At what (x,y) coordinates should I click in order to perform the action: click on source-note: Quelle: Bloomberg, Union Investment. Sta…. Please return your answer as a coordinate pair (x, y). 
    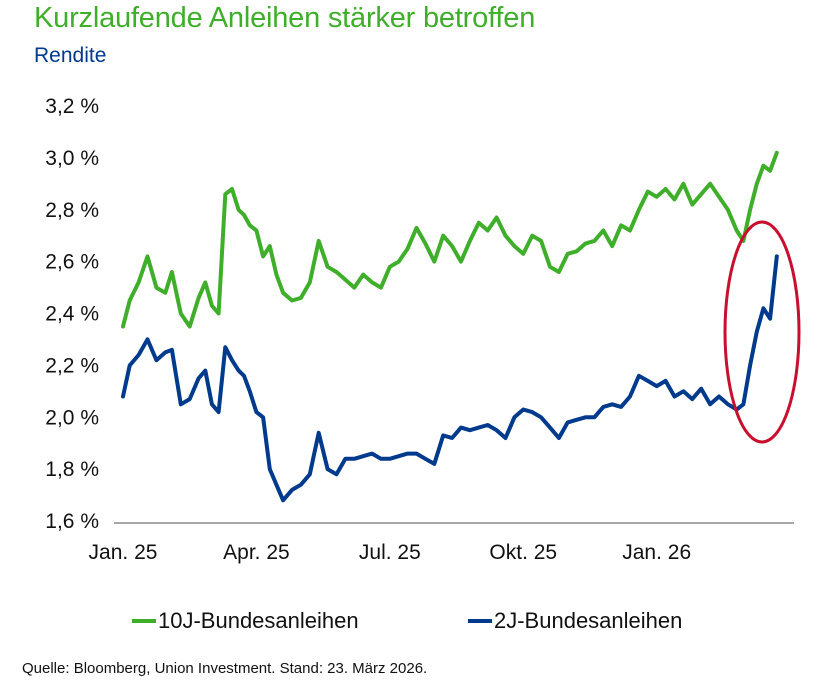
    Looking at the image, I should click on (225, 668).